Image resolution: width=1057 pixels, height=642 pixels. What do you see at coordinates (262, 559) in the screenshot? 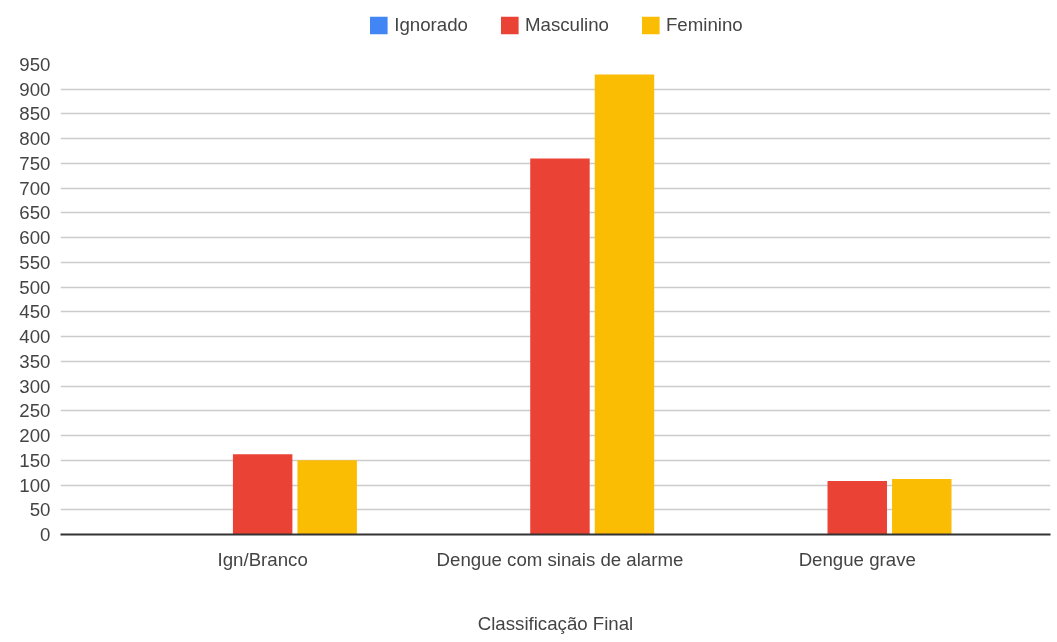
I see `x-tick-label: Ign/Branco` at bounding box center [262, 559].